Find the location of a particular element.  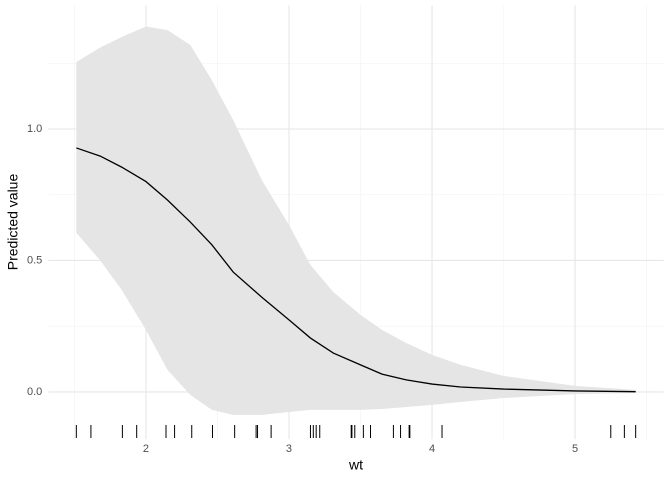

y-tick-label: 0.0 is located at coordinates (34, 392).